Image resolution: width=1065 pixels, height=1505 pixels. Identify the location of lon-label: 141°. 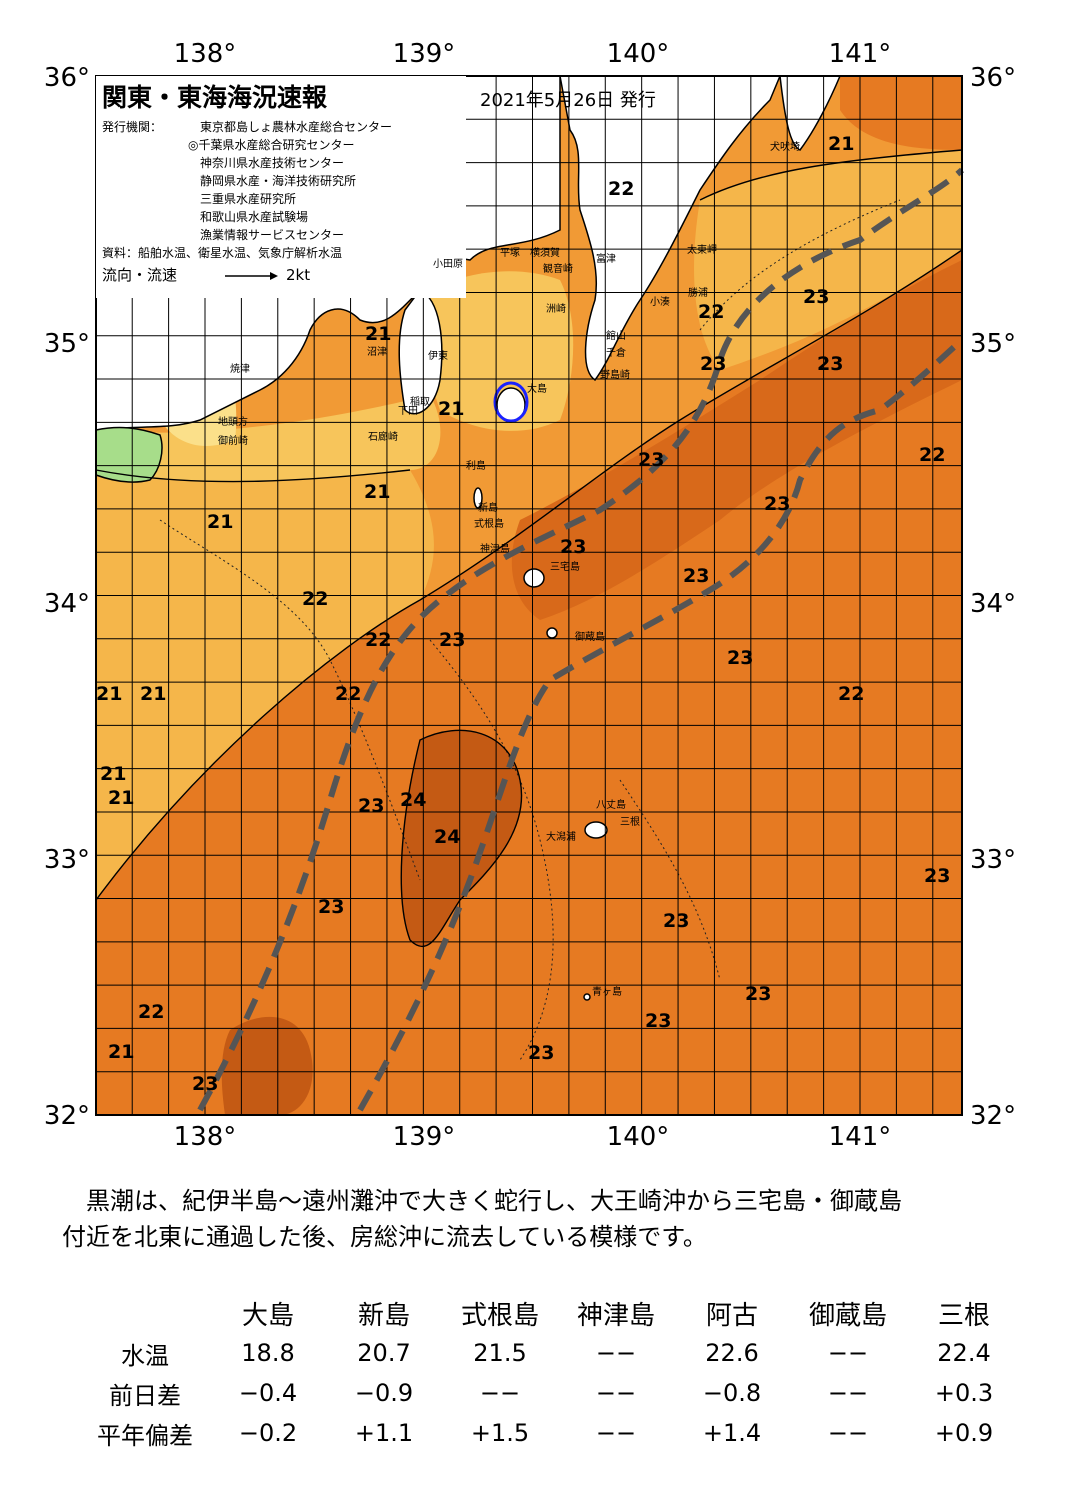
(860, 54).